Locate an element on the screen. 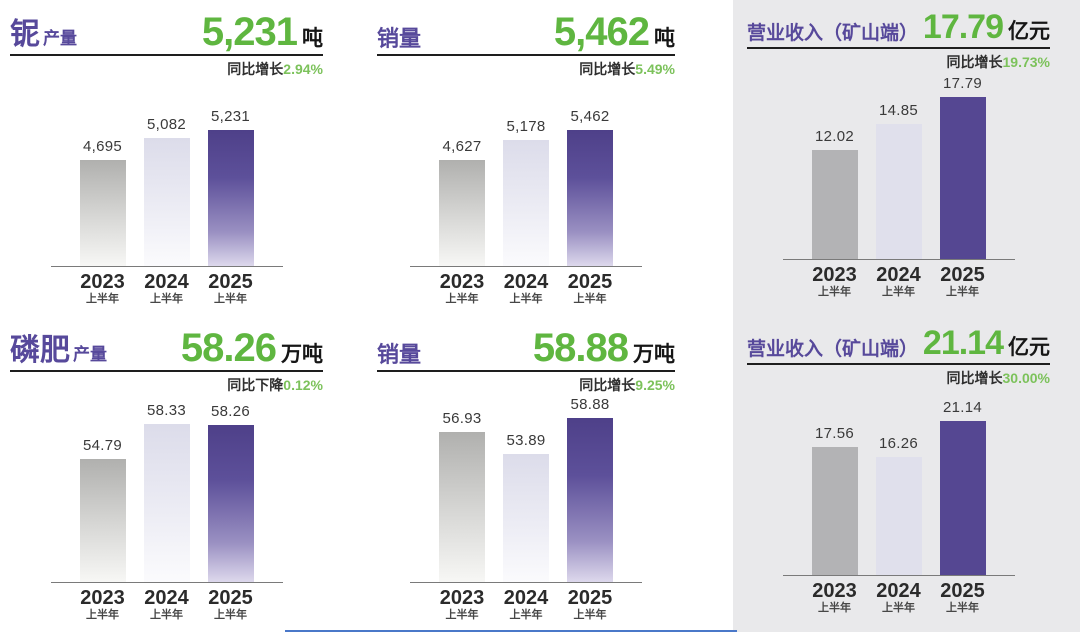 This screenshot has height=632, width=1080. bar-group-2023: 54.79 is located at coordinates (102, 509).